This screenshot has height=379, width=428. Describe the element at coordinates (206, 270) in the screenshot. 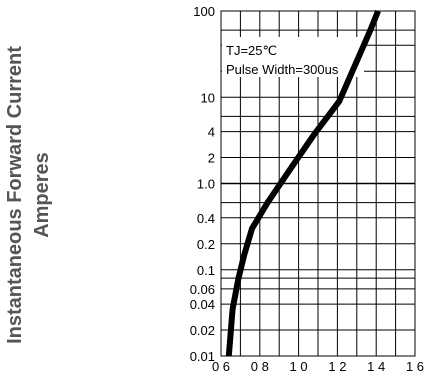

I see `y-tick-label: 0.1` at that location.